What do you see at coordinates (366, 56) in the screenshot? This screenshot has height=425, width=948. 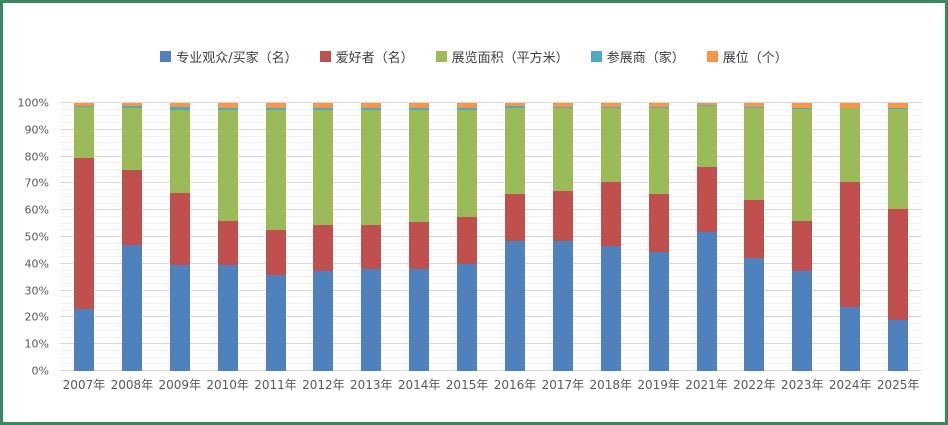 I see `legend-item-1: 爱好者（名）` at bounding box center [366, 56].